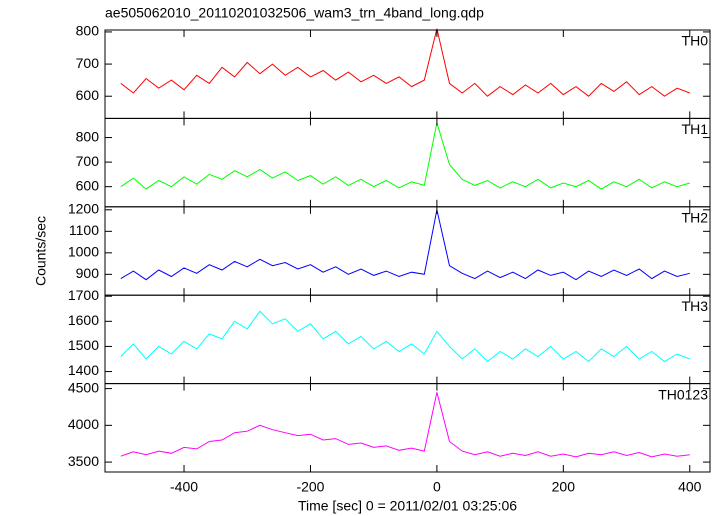 The image size is (717, 516). Describe the element at coordinates (695, 306) in the screenshot. I see `series-label: TH3` at that location.